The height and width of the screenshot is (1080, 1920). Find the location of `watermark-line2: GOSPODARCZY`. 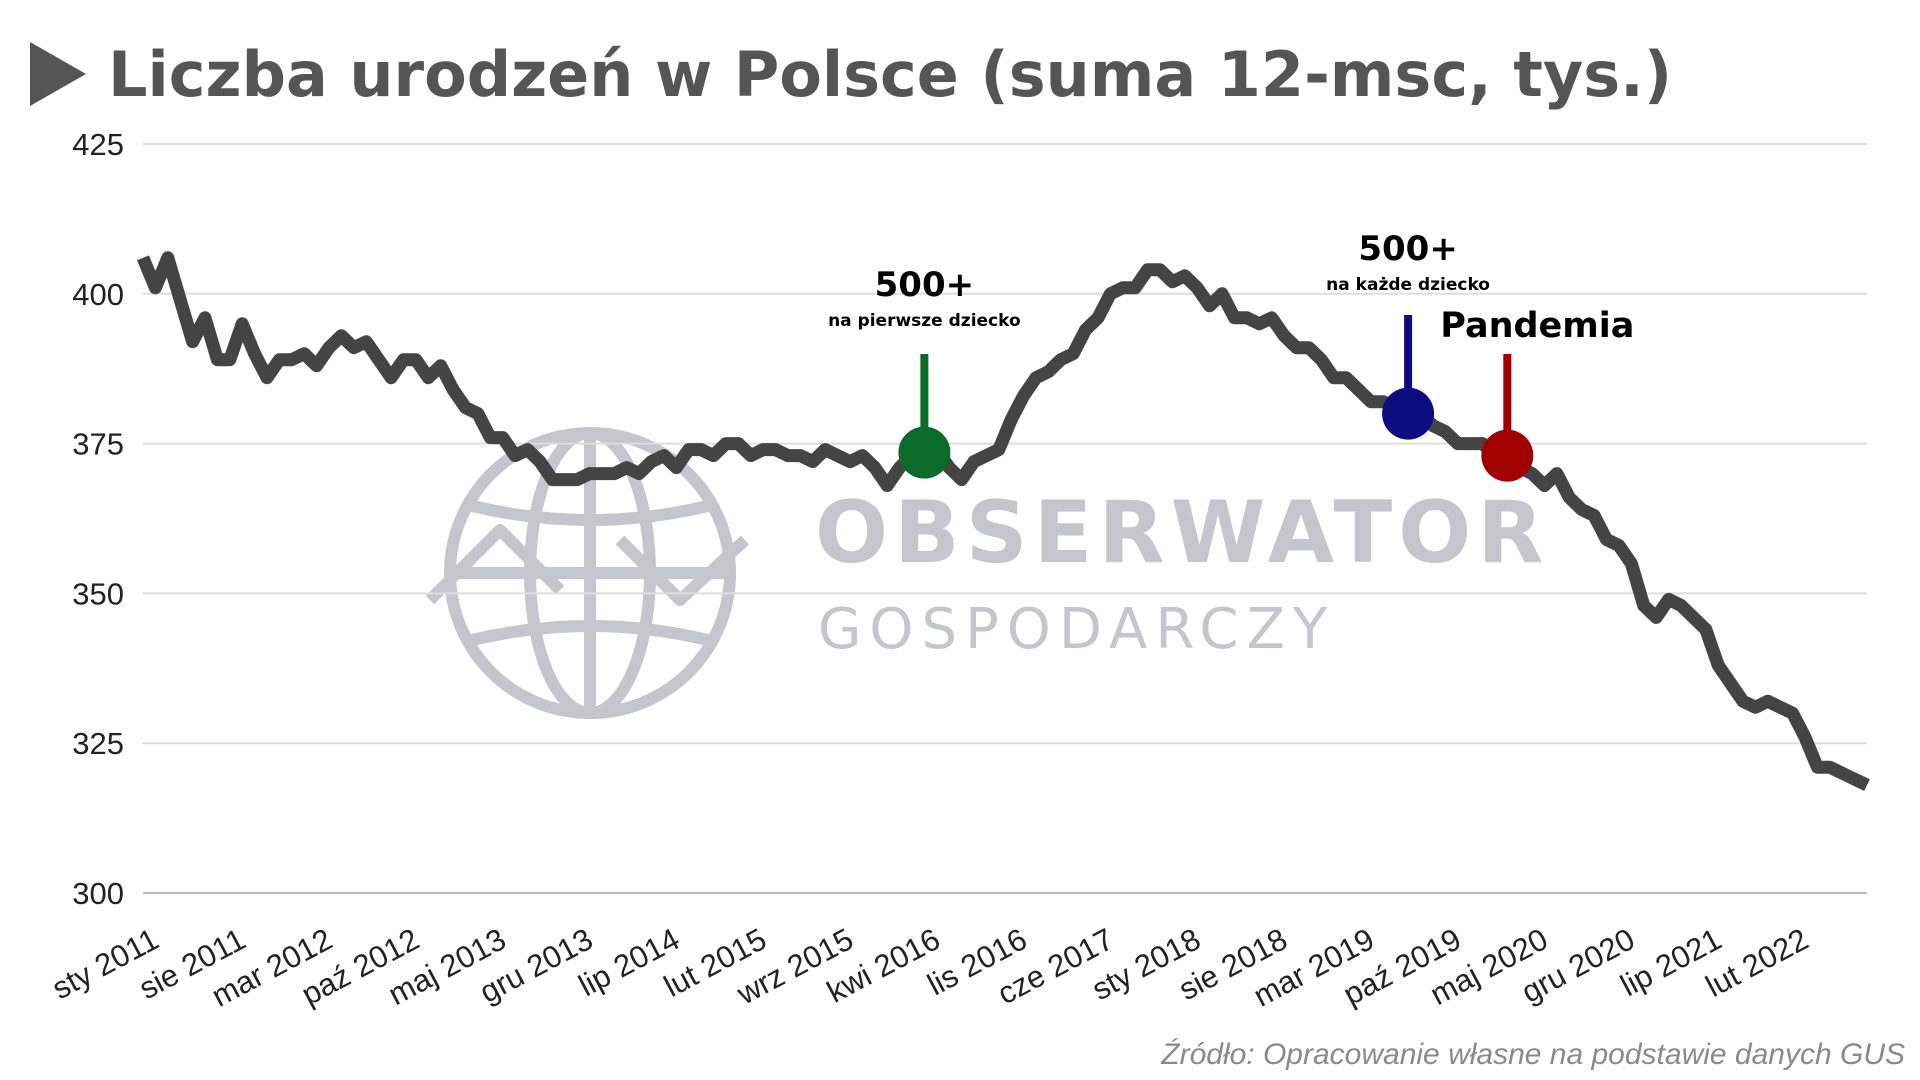

watermark-line2: GOSPODARCZY is located at coordinates (1076, 629).